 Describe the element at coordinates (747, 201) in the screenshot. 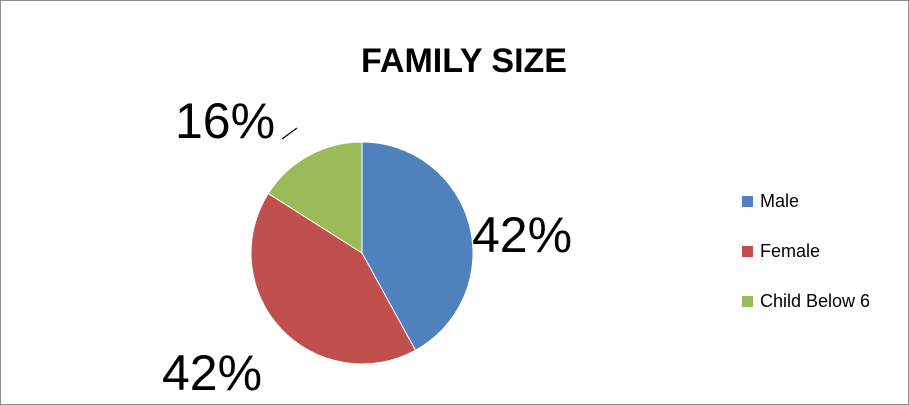

I see `legend-swatch-male` at that location.